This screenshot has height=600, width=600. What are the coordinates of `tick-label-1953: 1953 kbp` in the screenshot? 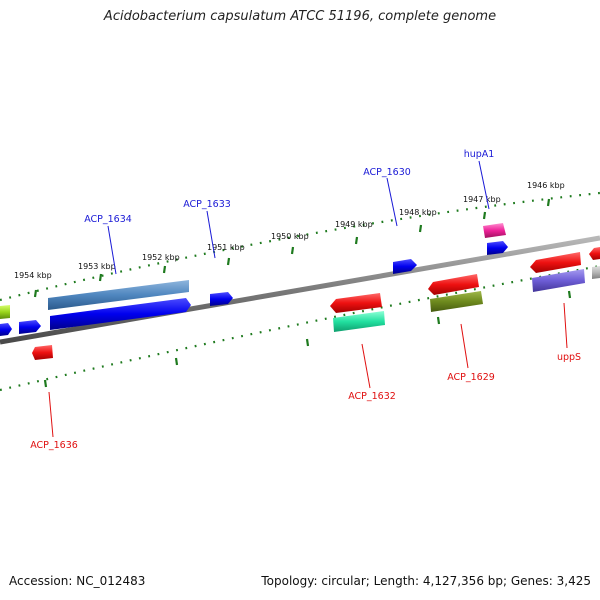 It's located at (97, 266).